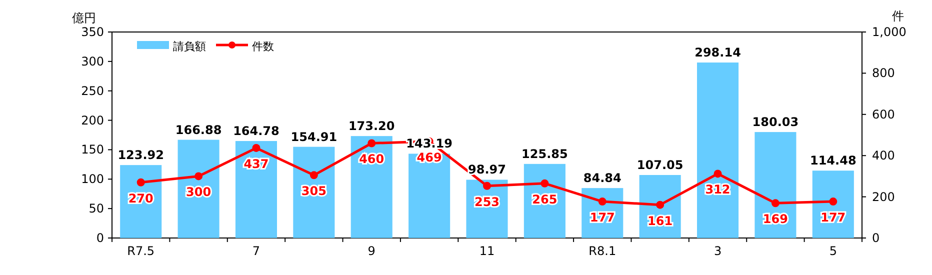 Image resolution: width=932 pixels, height=275 pixels. I want to click on y-tick-label: 350, so click(92, 32).